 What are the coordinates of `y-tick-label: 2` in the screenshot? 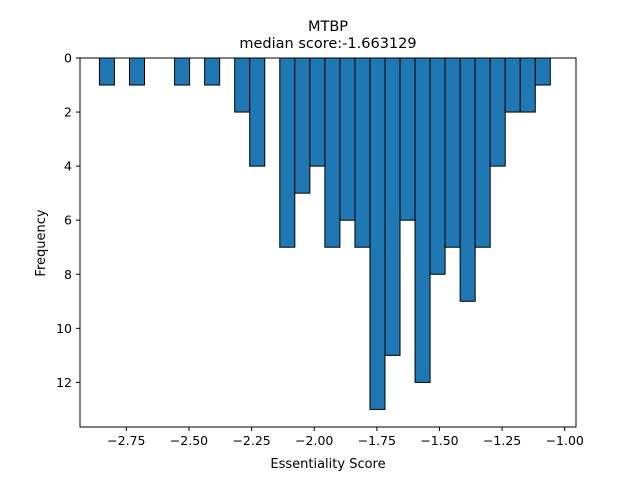 It's located at (68, 112).